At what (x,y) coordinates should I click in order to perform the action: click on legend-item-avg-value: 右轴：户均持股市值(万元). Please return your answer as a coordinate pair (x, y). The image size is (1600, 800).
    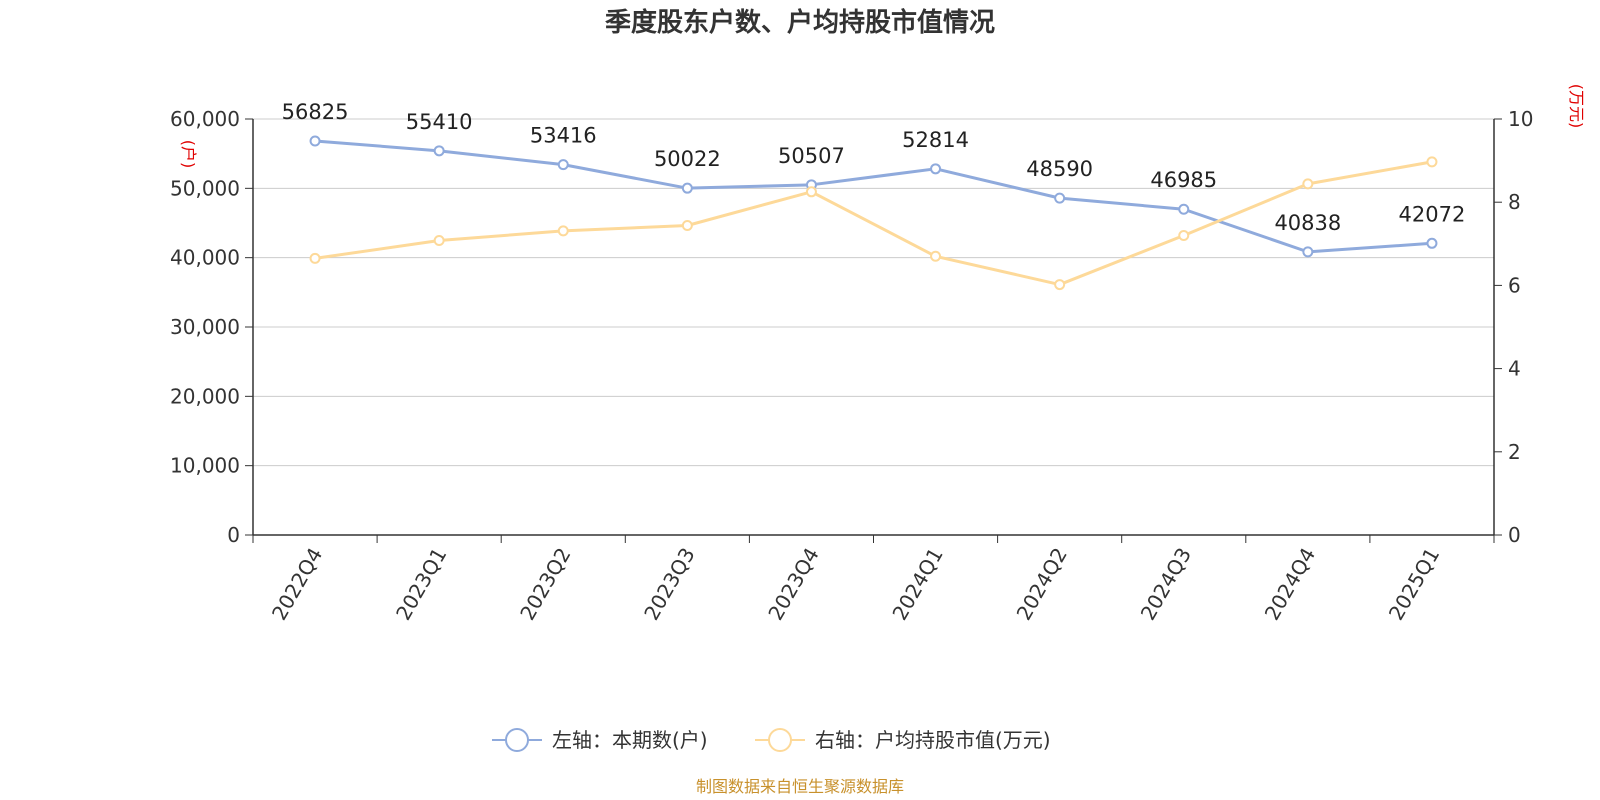
    Looking at the image, I should click on (903, 740).